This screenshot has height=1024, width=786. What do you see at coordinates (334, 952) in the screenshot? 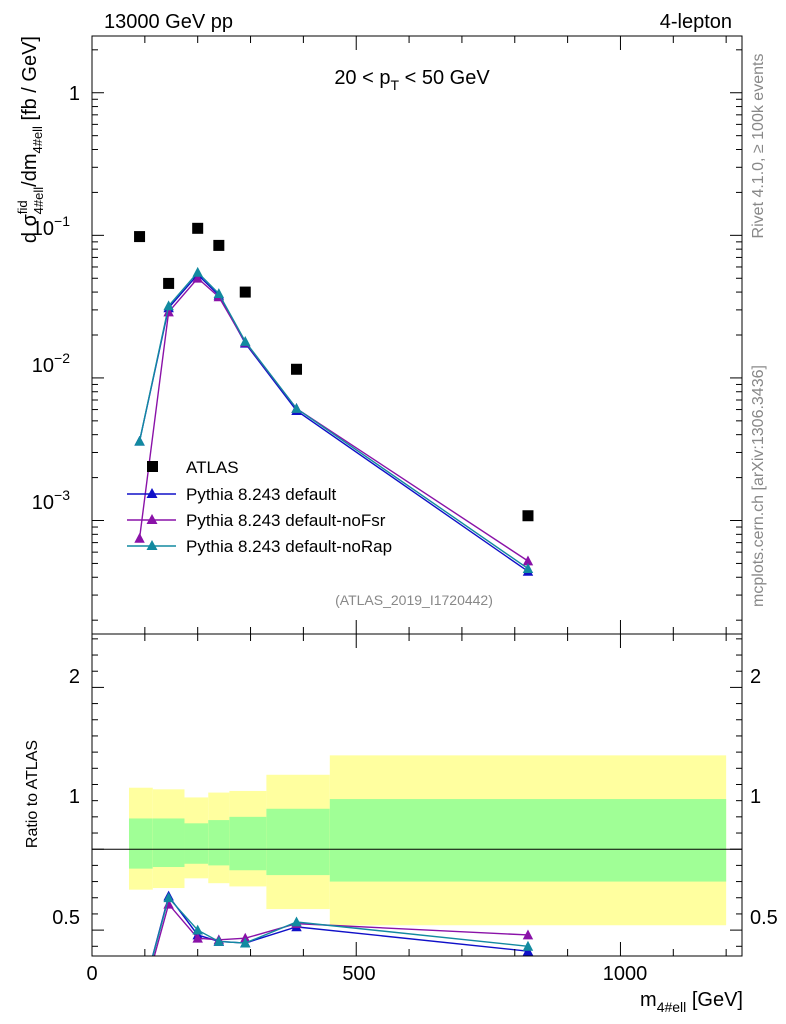
I see `ratio-series-layer` at bounding box center [334, 952].